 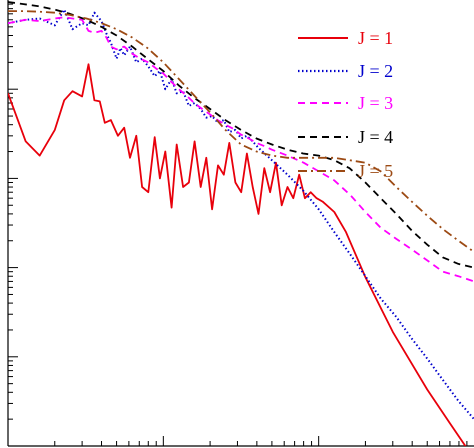 What do you see at coordinates (375, 103) in the screenshot?
I see `legend-label-j3: J = 3` at bounding box center [375, 103].